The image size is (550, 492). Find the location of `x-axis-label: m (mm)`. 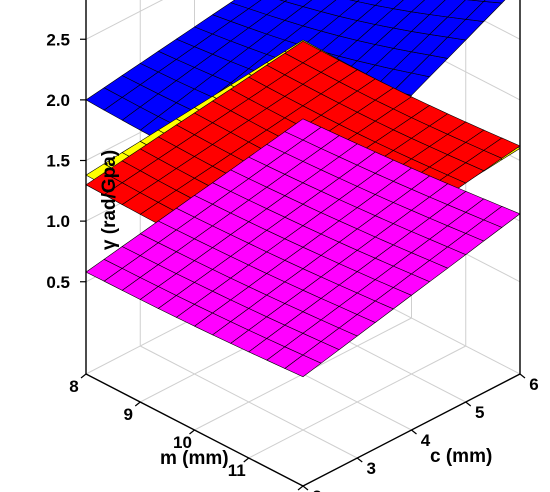

x-axis-label: m (mm) is located at coordinates (194, 458).